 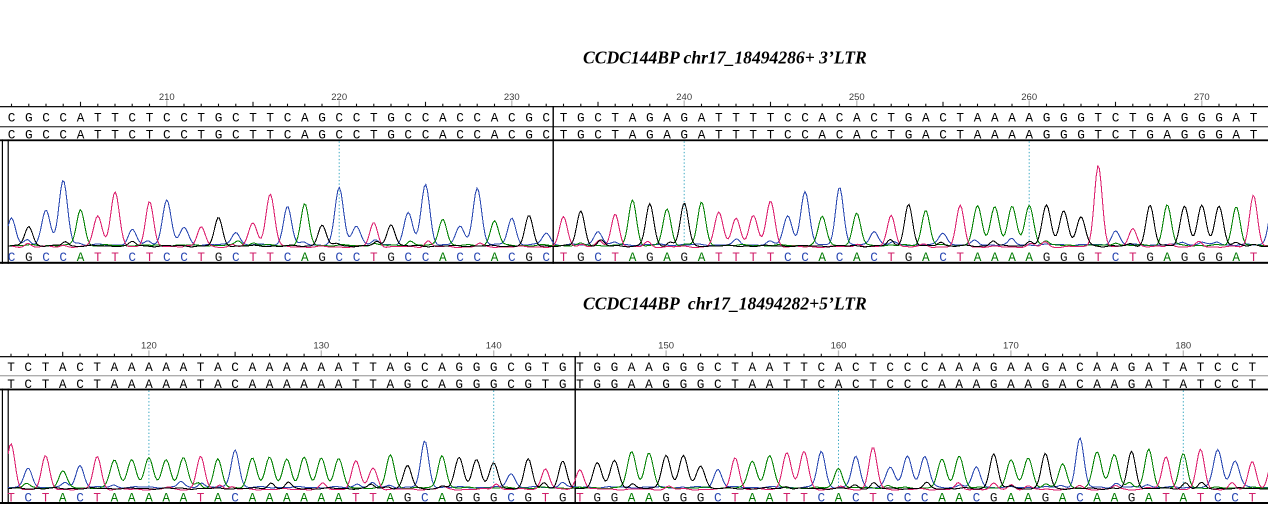 I want to click on svg-text: 210, so click(x=167, y=97).